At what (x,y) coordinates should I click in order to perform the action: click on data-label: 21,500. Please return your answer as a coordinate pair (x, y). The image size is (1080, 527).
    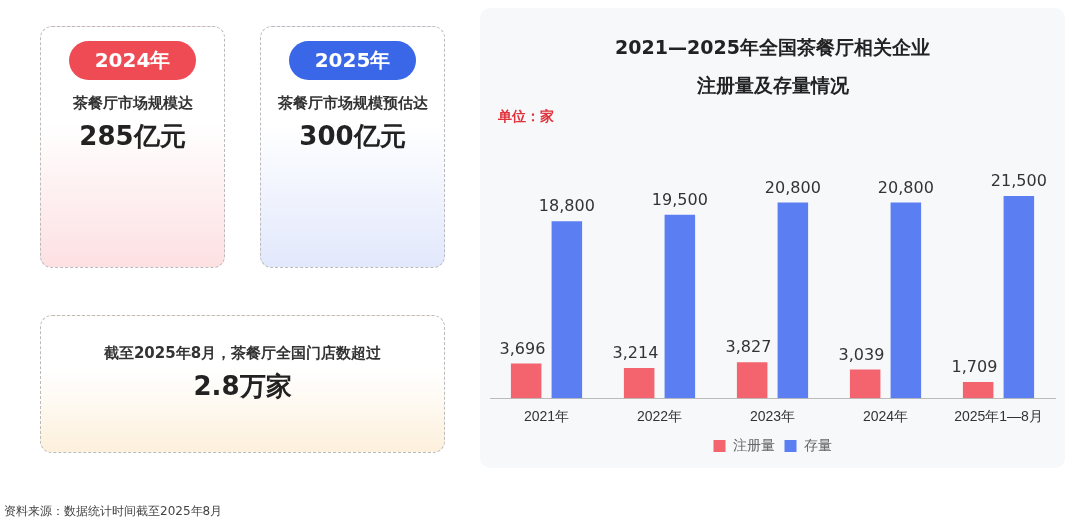
    Looking at the image, I should click on (1018, 181).